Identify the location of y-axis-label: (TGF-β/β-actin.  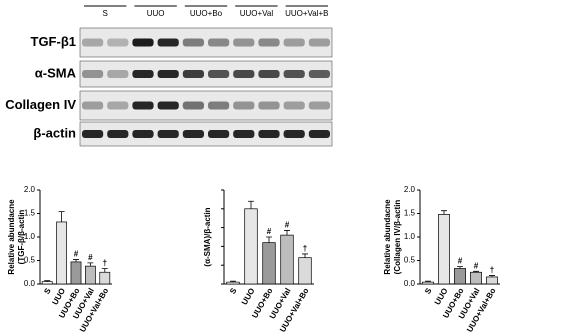
(21, 237).